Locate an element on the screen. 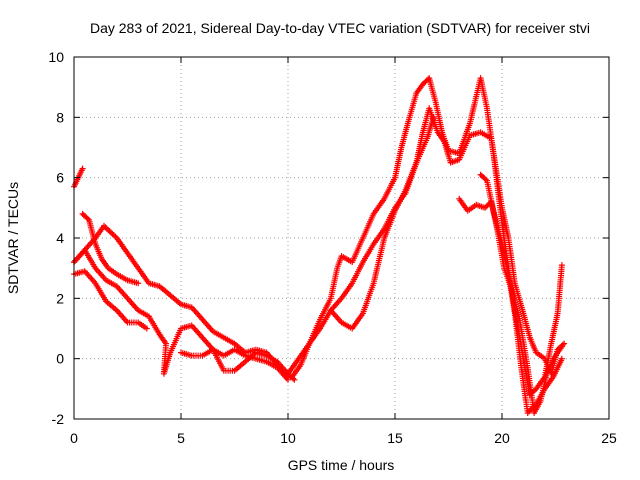  y-tick-label: 2 is located at coordinates (60, 298).